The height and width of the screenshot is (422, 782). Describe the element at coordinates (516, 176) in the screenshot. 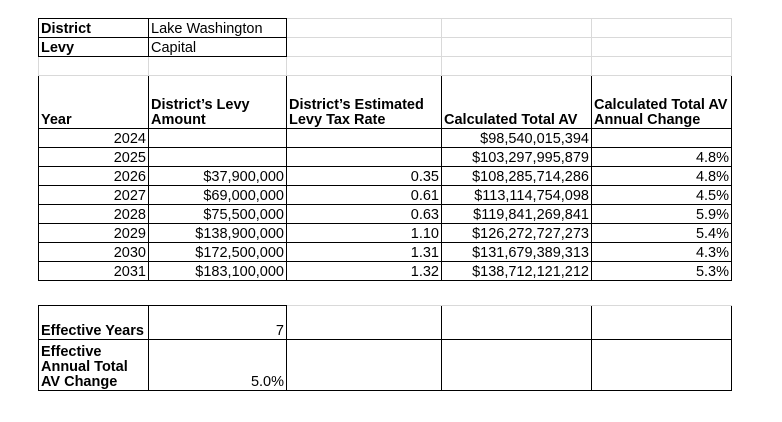

I see `total-av-cell: $108,285,714,286` at that location.